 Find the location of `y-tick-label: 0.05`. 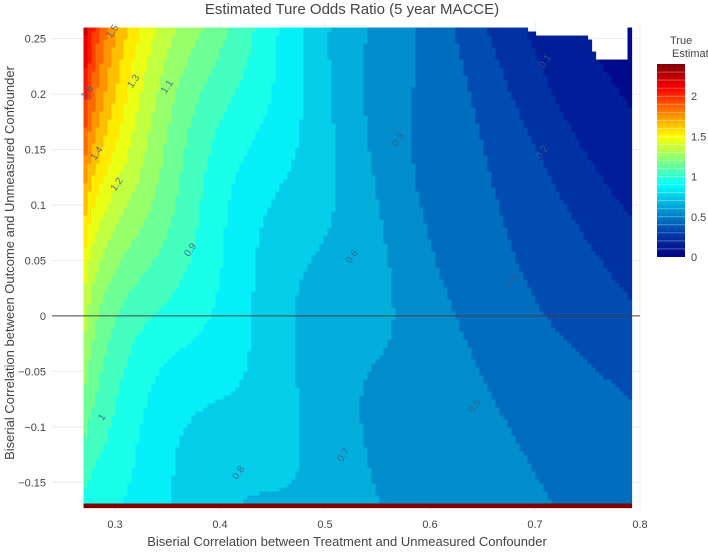

y-tick-label: 0.05 is located at coordinates (35, 261).